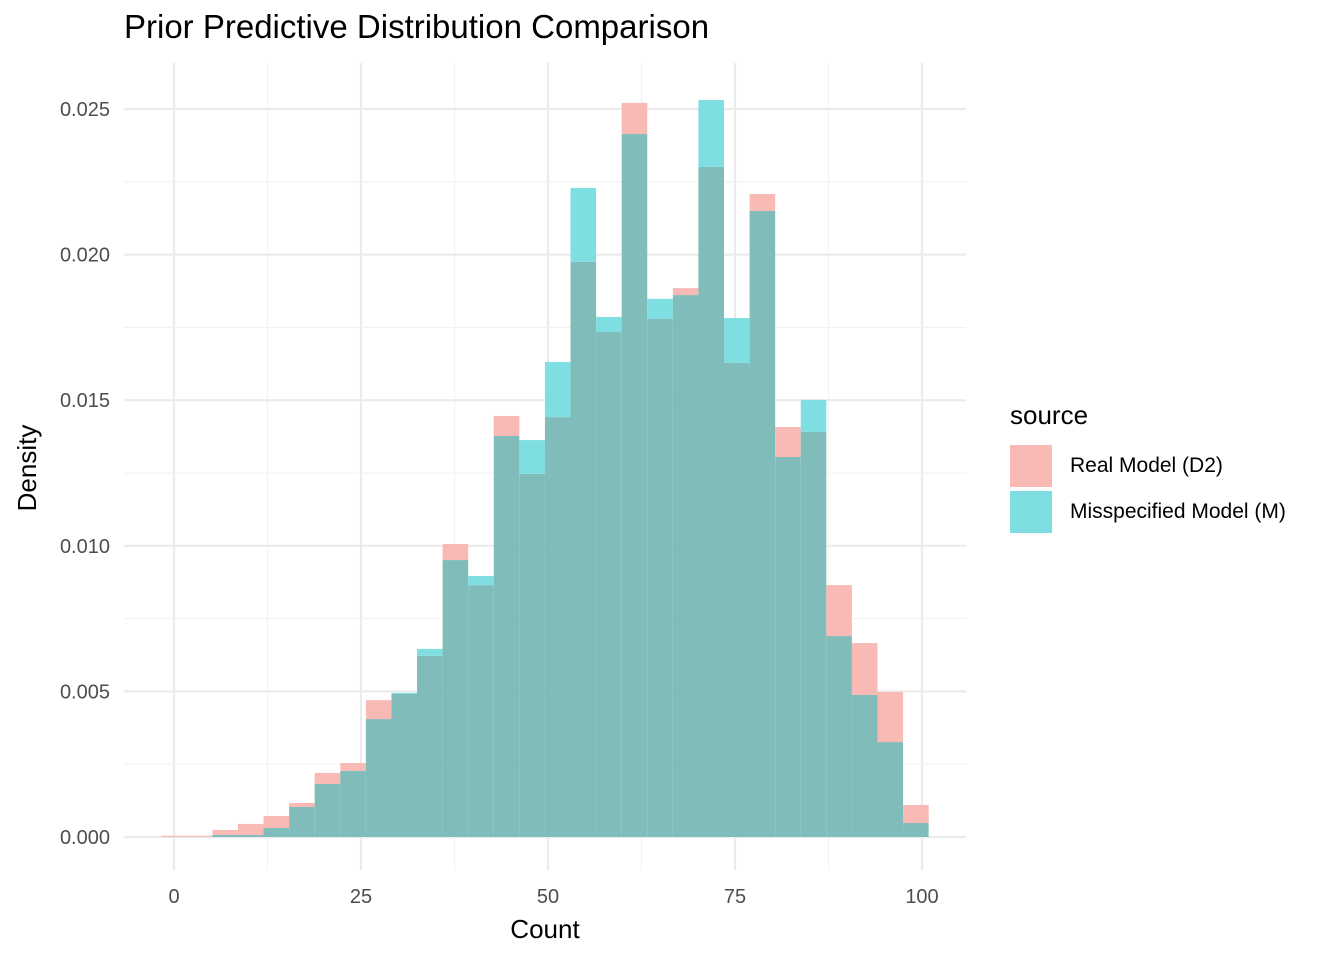 The width and height of the screenshot is (1344, 960). What do you see at coordinates (85, 692) in the screenshot?
I see `y-tick-label: 0.005` at bounding box center [85, 692].